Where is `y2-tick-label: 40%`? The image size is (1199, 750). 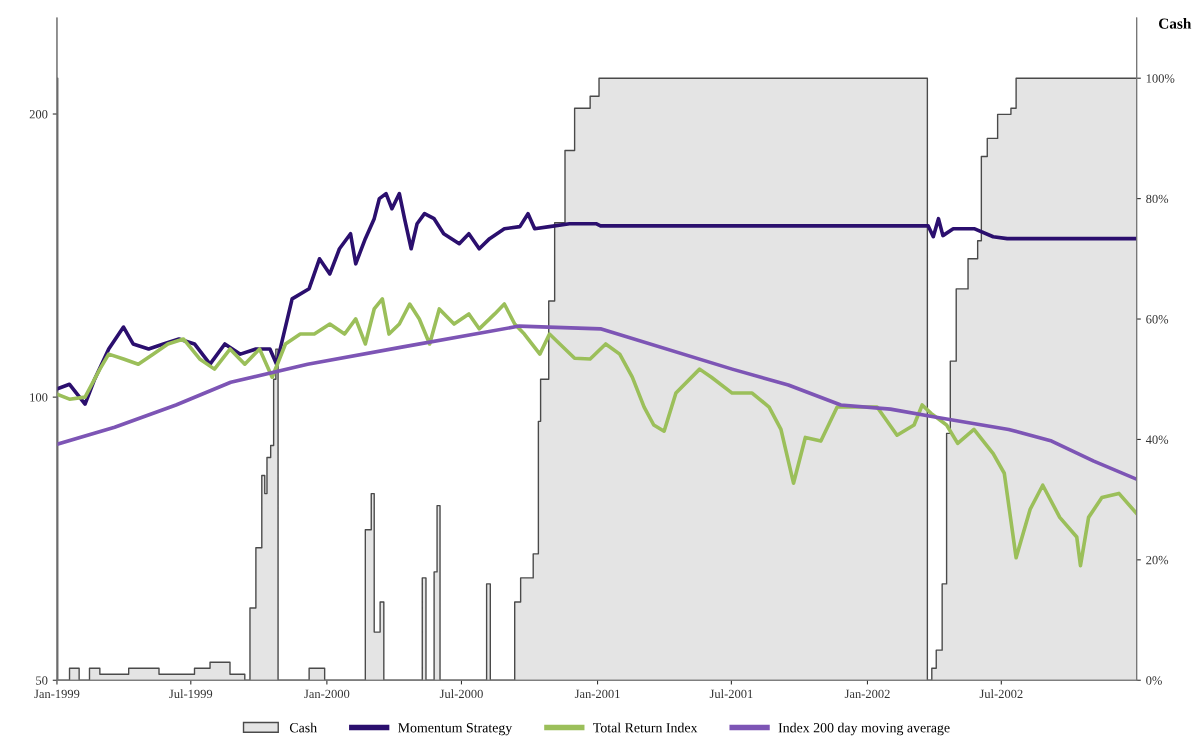 y2-tick-label: 40% is located at coordinates (1157, 439).